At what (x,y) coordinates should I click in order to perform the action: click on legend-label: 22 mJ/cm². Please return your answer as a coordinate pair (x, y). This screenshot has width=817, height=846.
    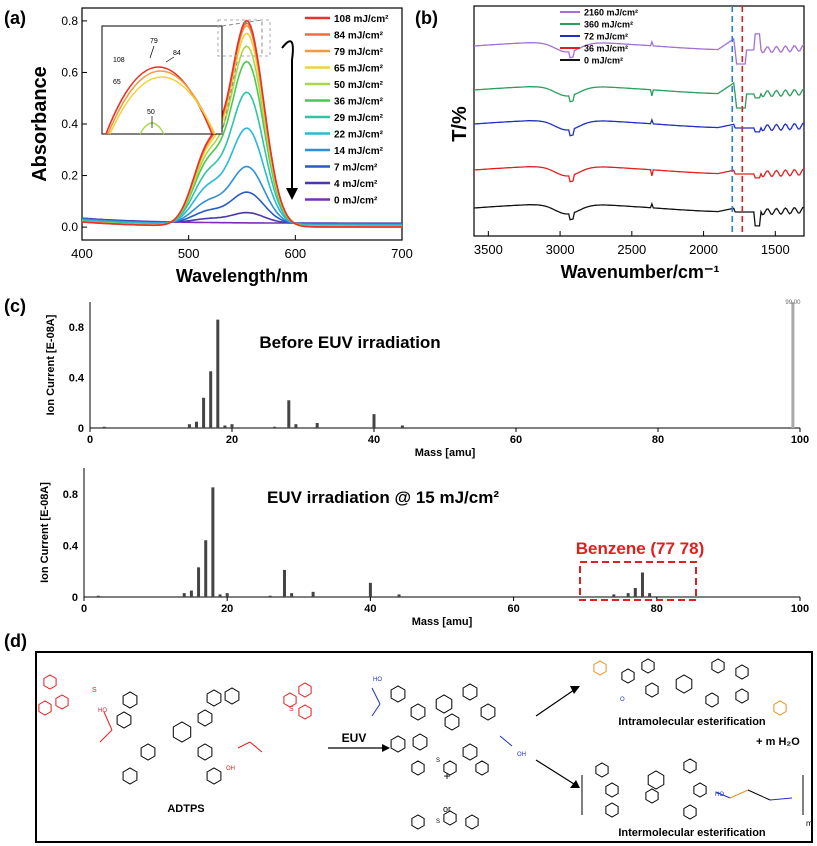
    Looking at the image, I should click on (359, 135).